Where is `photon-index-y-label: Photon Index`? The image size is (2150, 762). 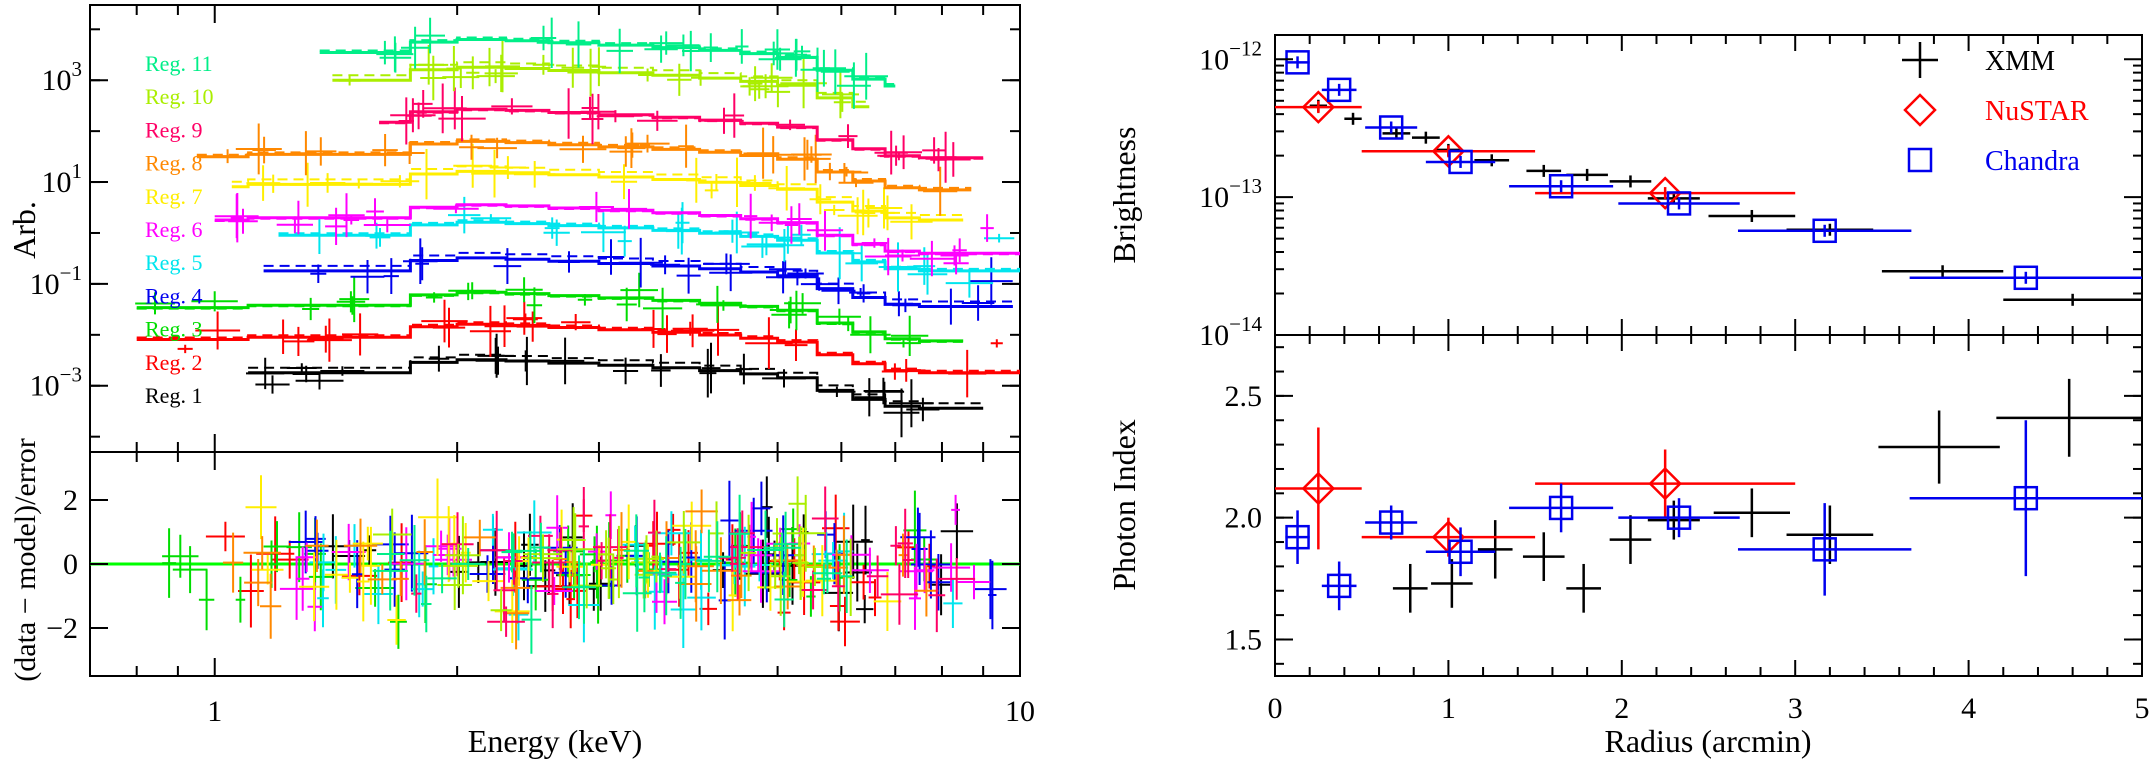
photon-index-y-label: Photon Index is located at coordinates (1124, 505).